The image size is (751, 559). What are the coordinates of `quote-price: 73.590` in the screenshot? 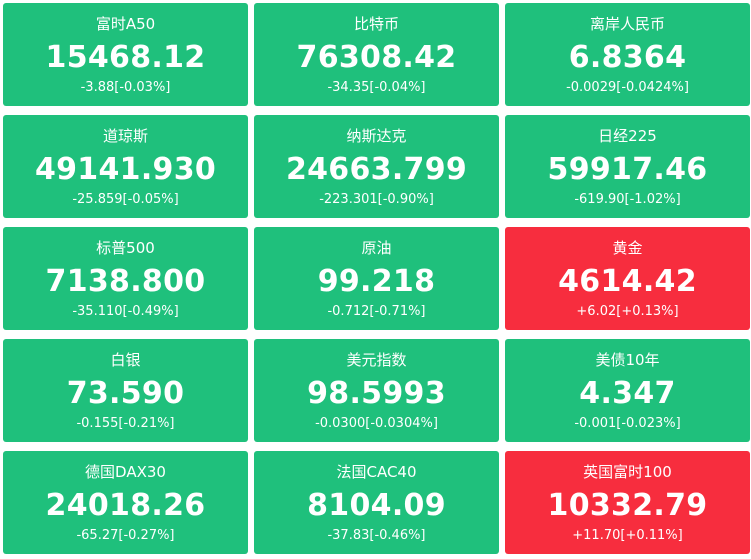 It's located at (125, 393).